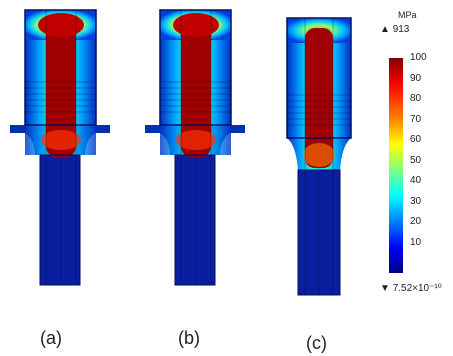 This screenshot has width=453, height=356. I want to click on colorbar-tick-label: 100, so click(418, 57).